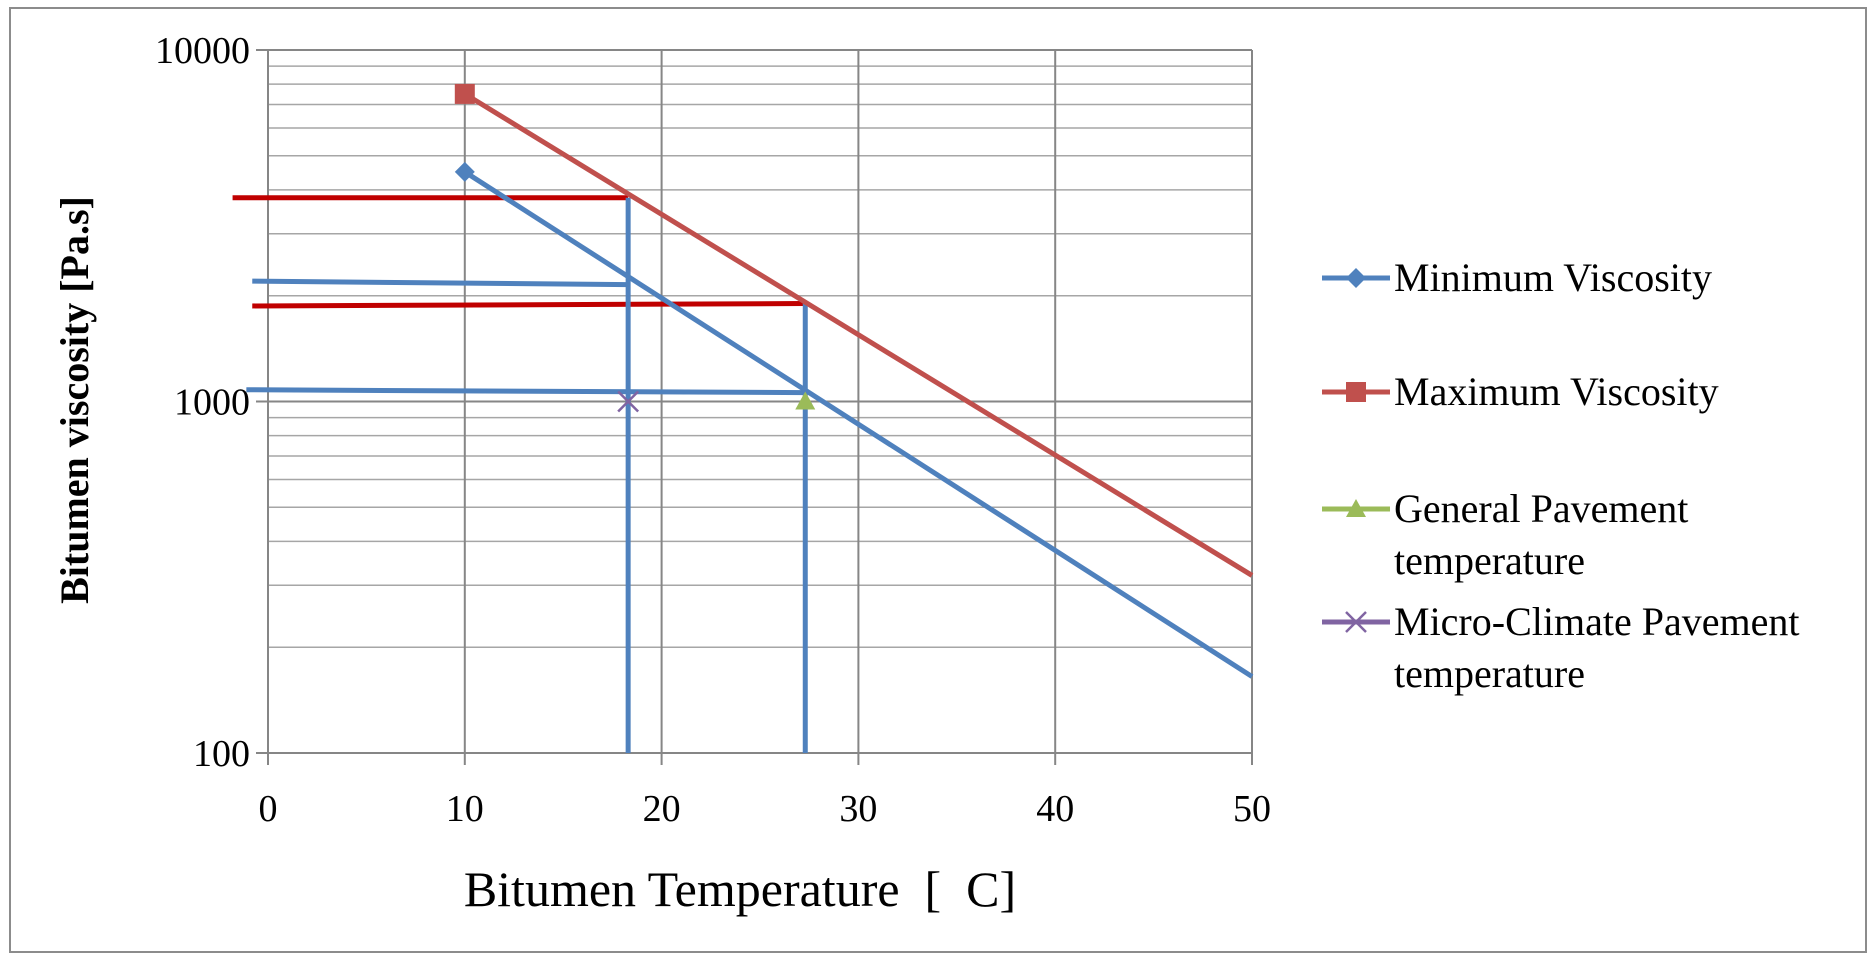  I want to click on y-tick-label: 100, so click(221, 754).